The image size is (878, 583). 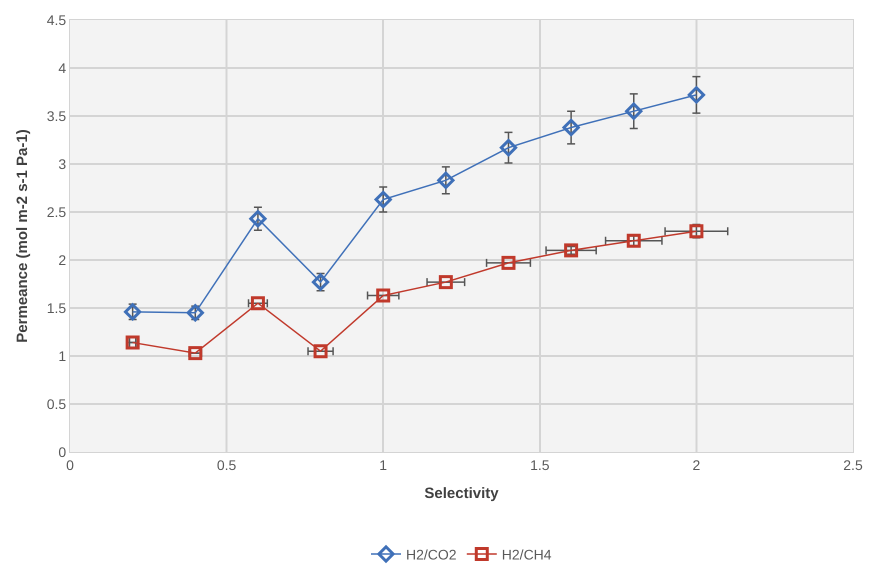 What do you see at coordinates (62, 260) in the screenshot?
I see `y-tick-label: 2` at bounding box center [62, 260].